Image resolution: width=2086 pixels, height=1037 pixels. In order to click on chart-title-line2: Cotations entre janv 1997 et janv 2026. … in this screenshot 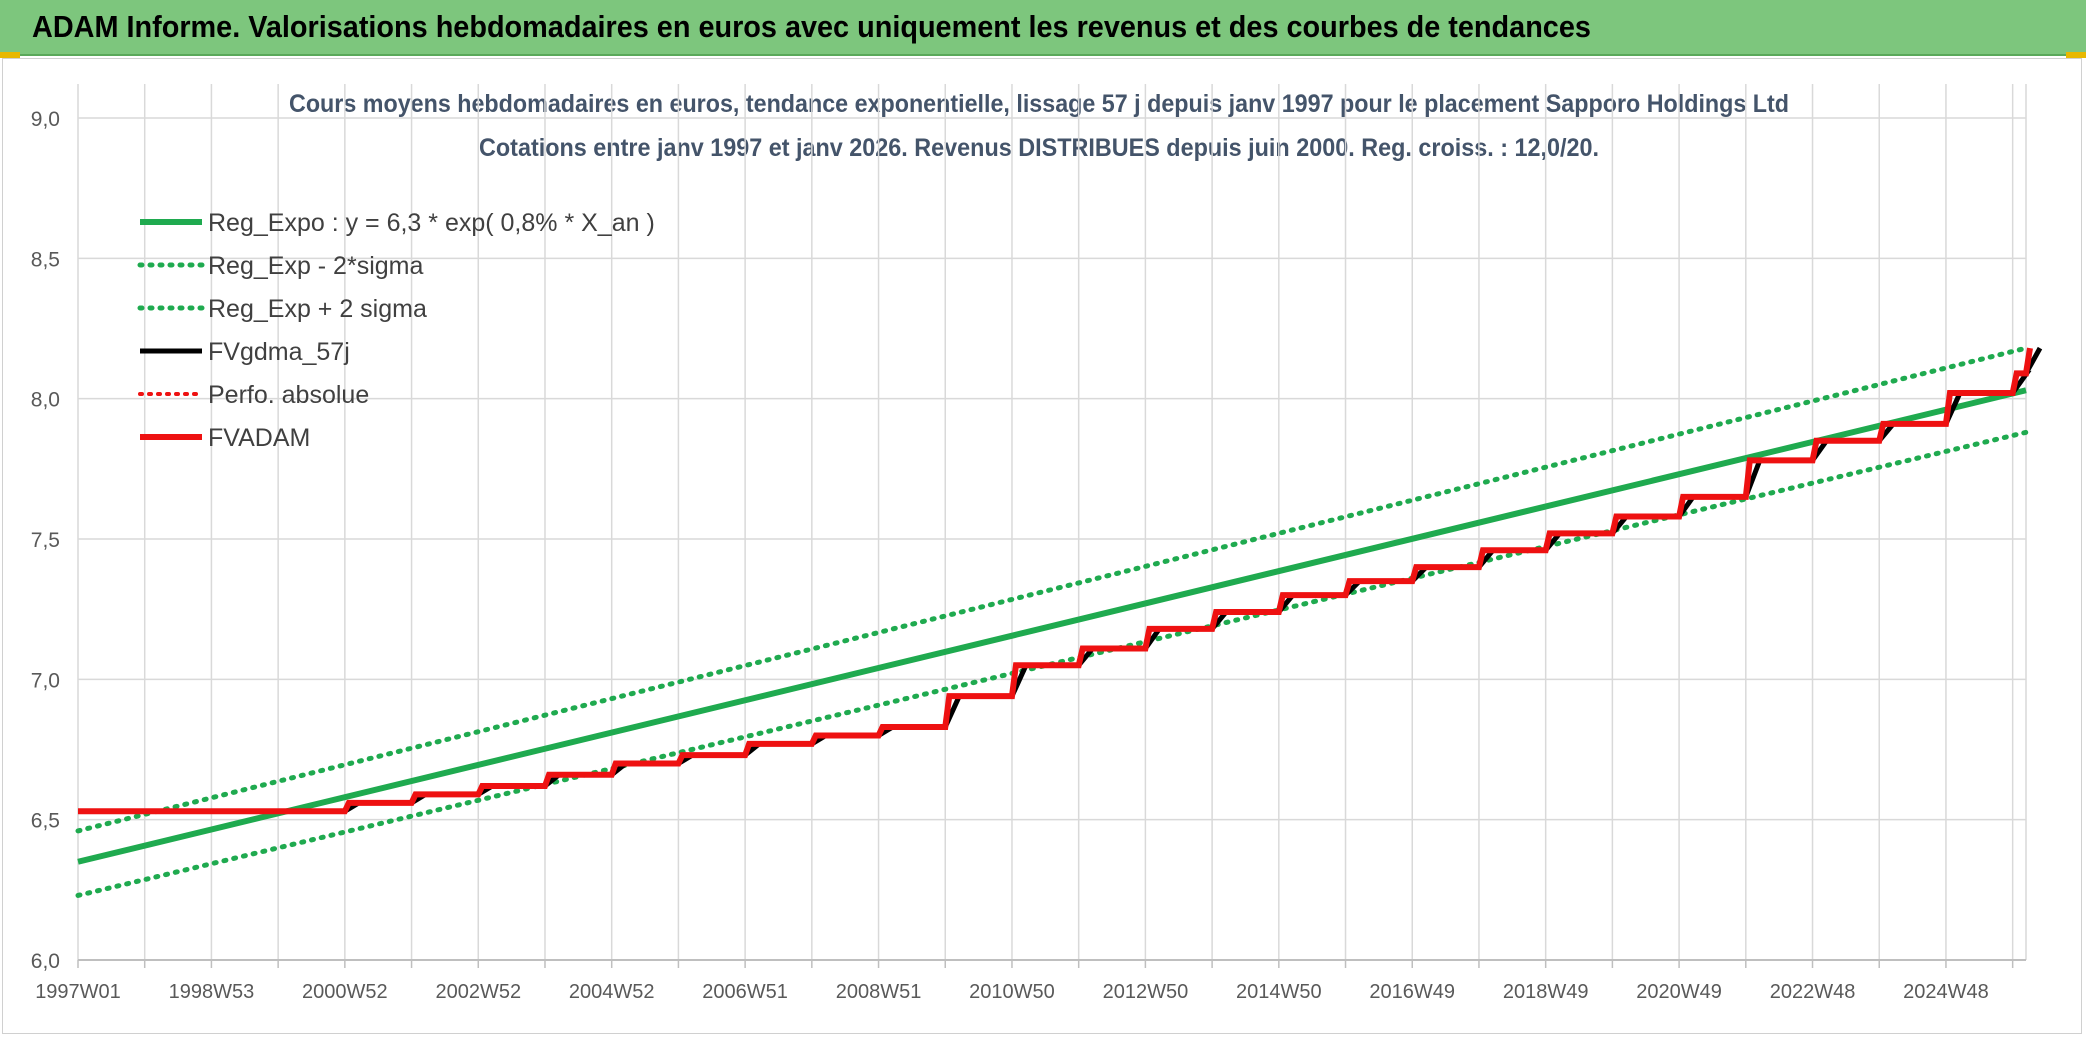, I will do `click(1039, 148)`.